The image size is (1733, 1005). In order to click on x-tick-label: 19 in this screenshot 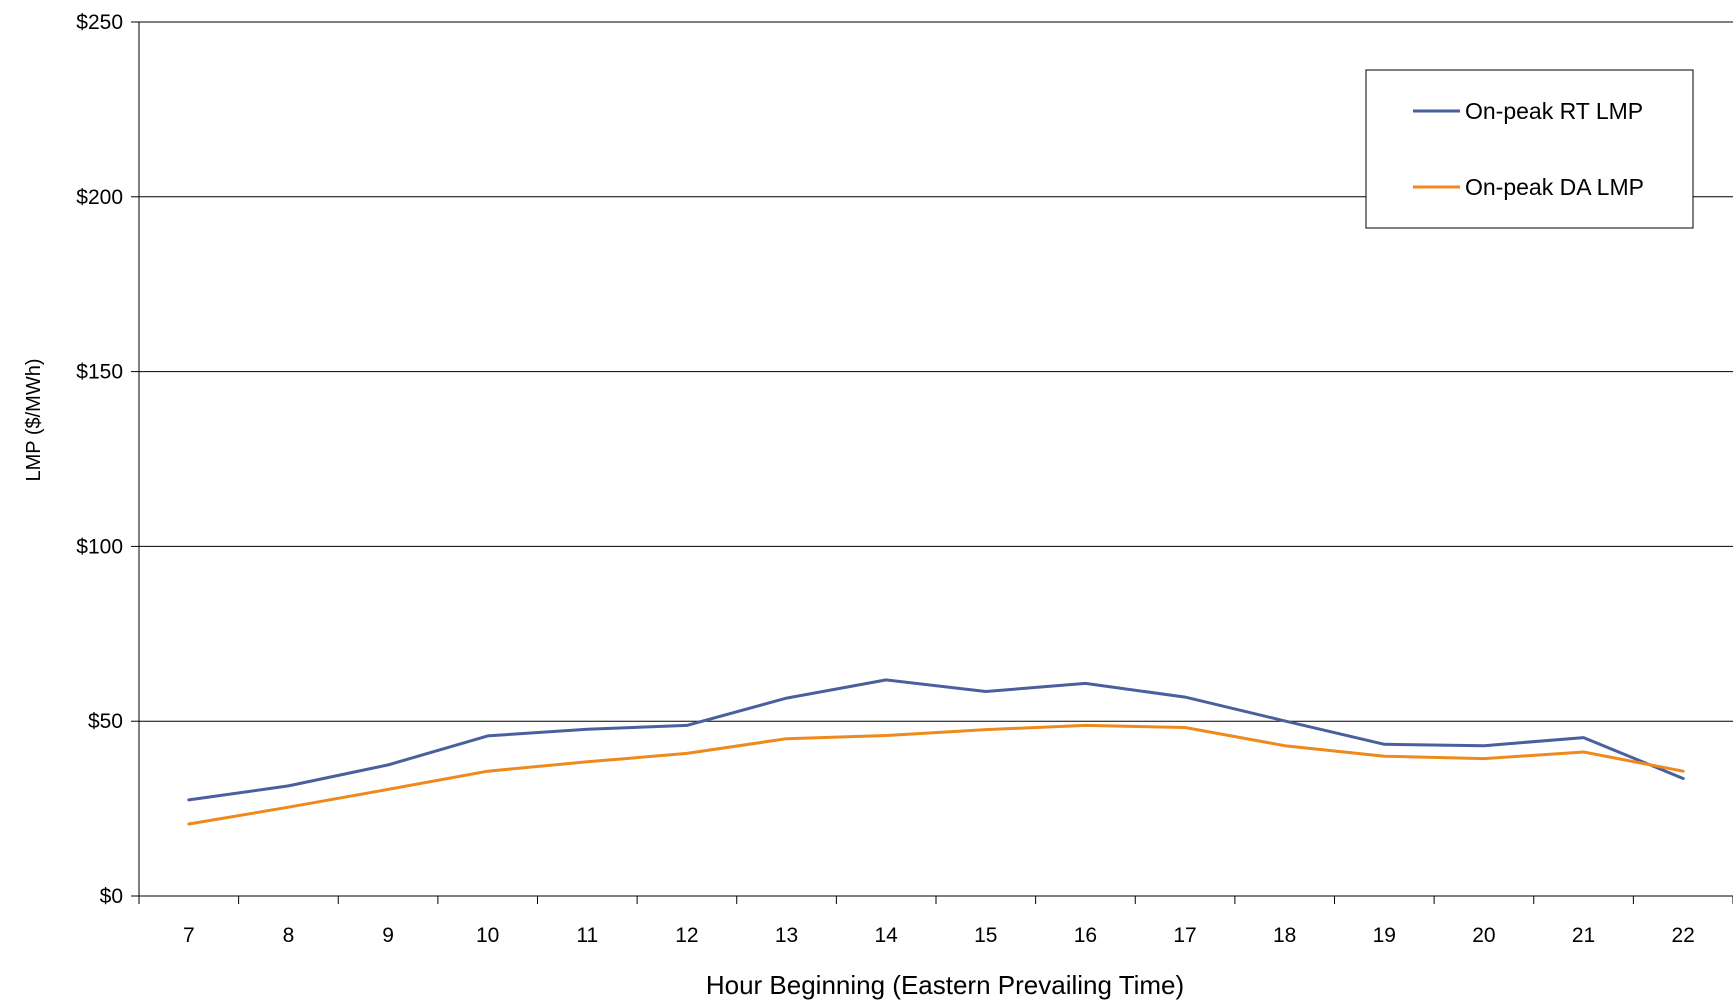, I will do `click(1384, 935)`.